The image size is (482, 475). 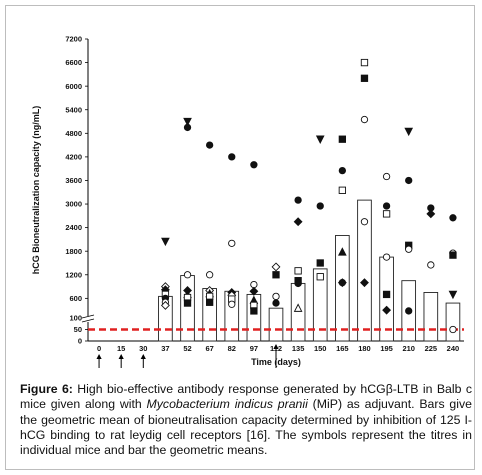 What do you see at coordinates (75, 298) in the screenshot?
I see `y-tick-label: 600` at bounding box center [75, 298].